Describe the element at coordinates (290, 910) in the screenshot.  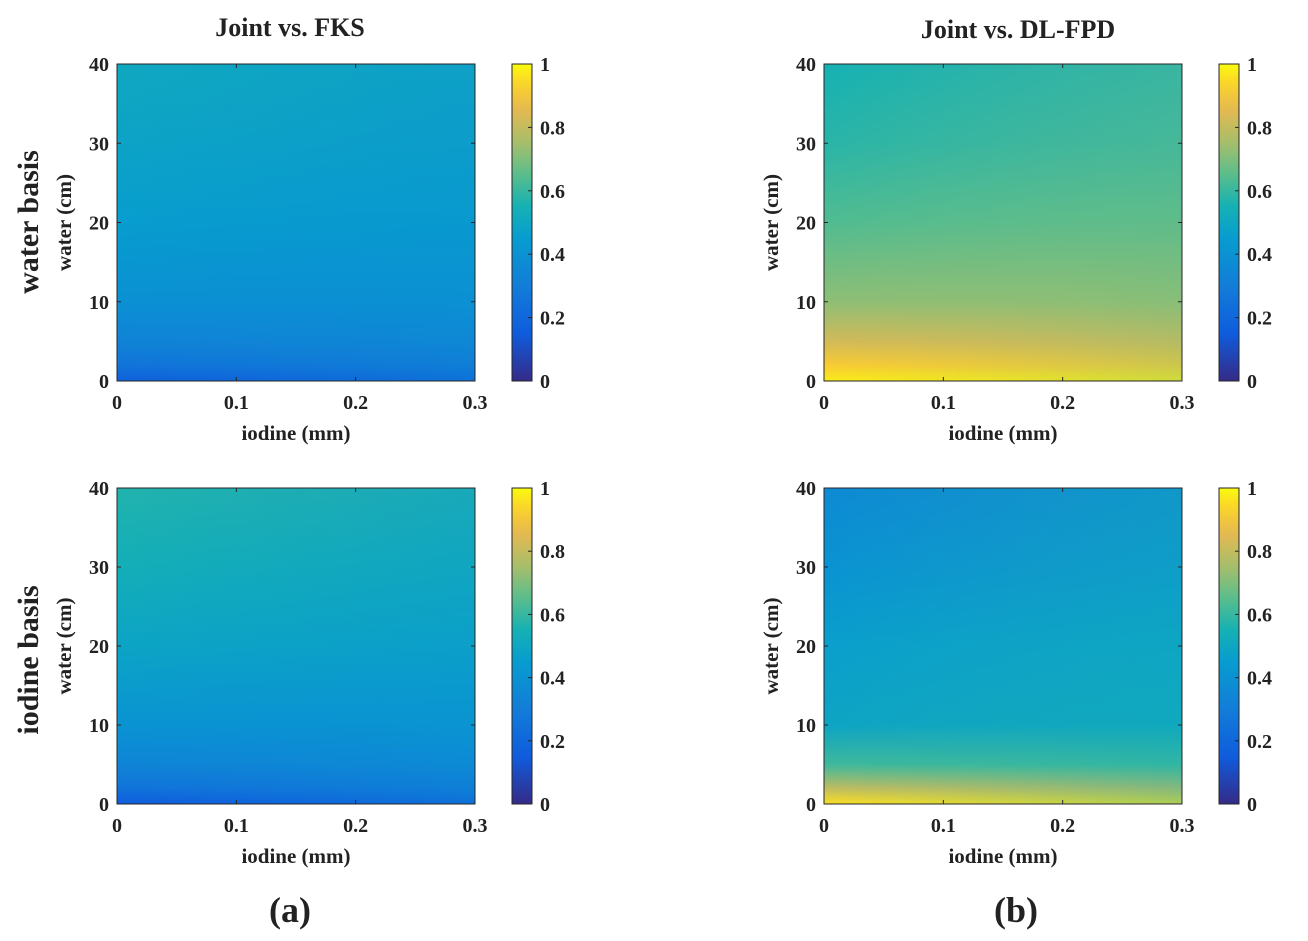
I see `panel-label-a: (a)` at that location.